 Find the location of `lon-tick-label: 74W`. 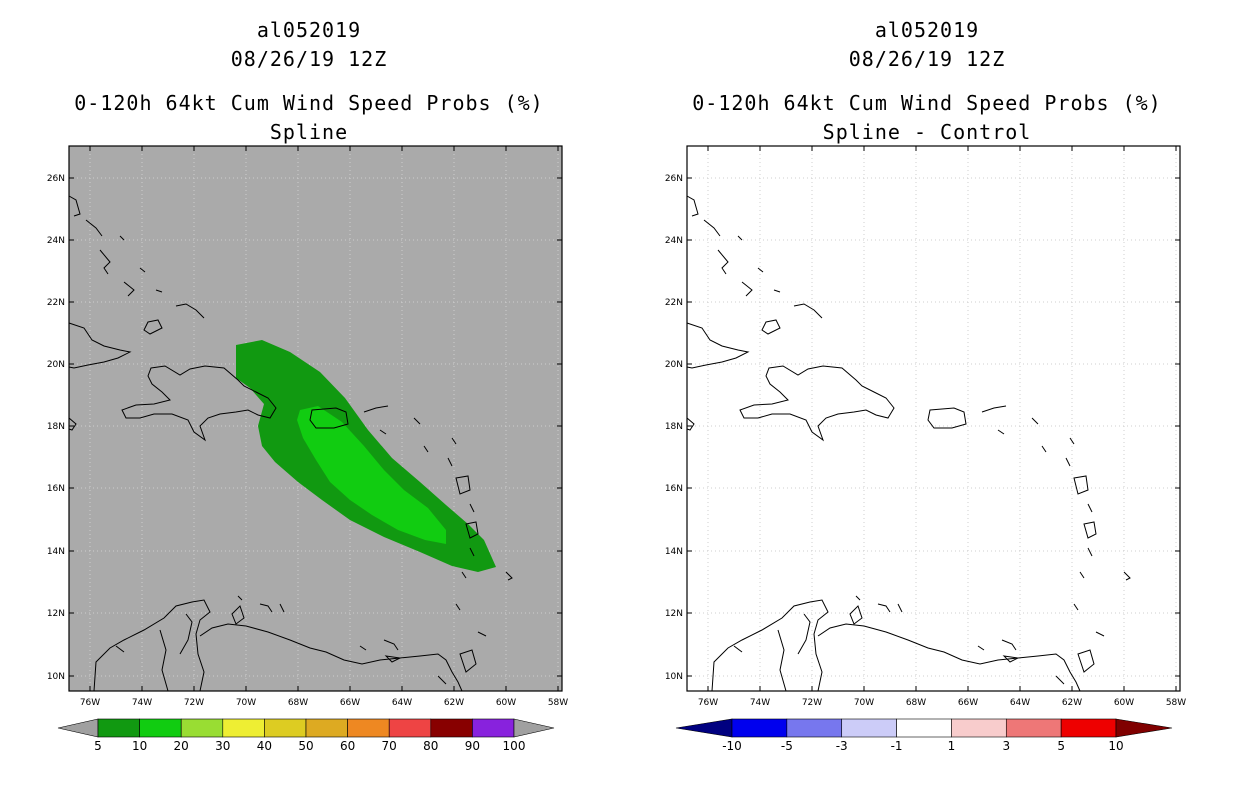

lon-tick-label: 74W is located at coordinates (760, 703).